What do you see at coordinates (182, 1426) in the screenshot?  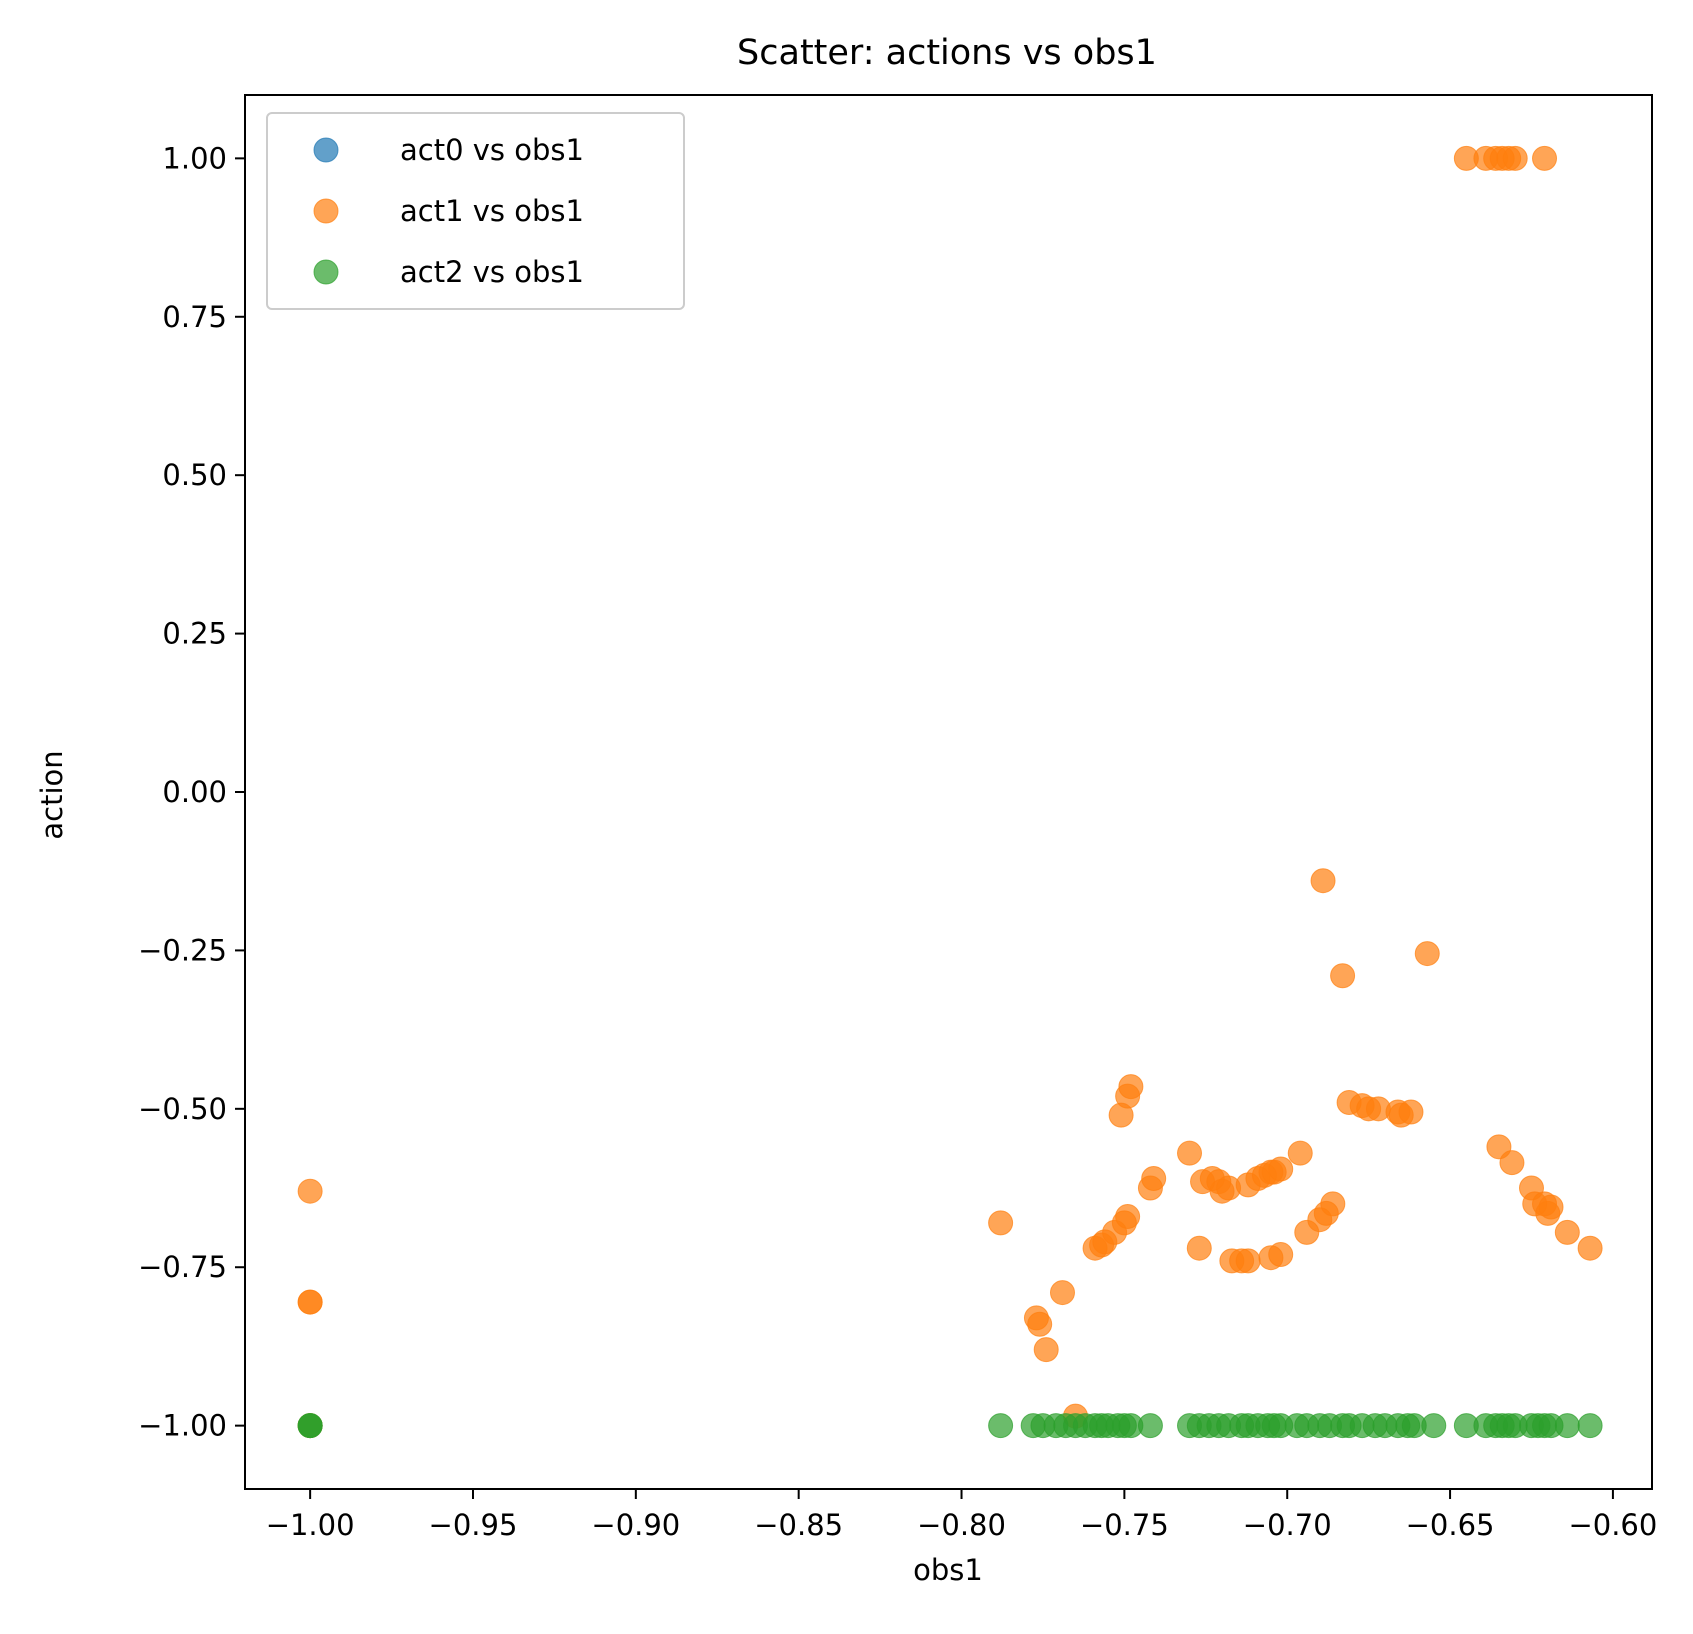 I see `y-tick-label: −1.00` at bounding box center [182, 1426].